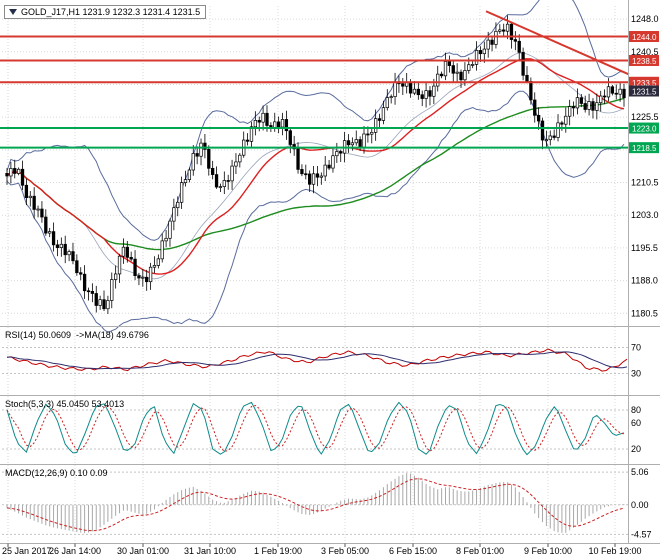 The image size is (660, 560). Describe the element at coordinates (614, 551) in the screenshot. I see `time-tick-label: 10 Feb 19:00` at that location.